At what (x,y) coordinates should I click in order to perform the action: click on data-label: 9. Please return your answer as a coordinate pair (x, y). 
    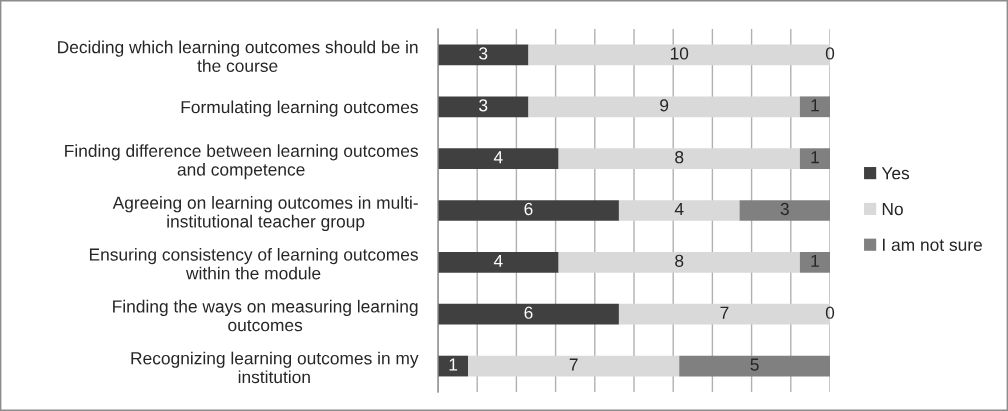
    Looking at the image, I should click on (664, 105).